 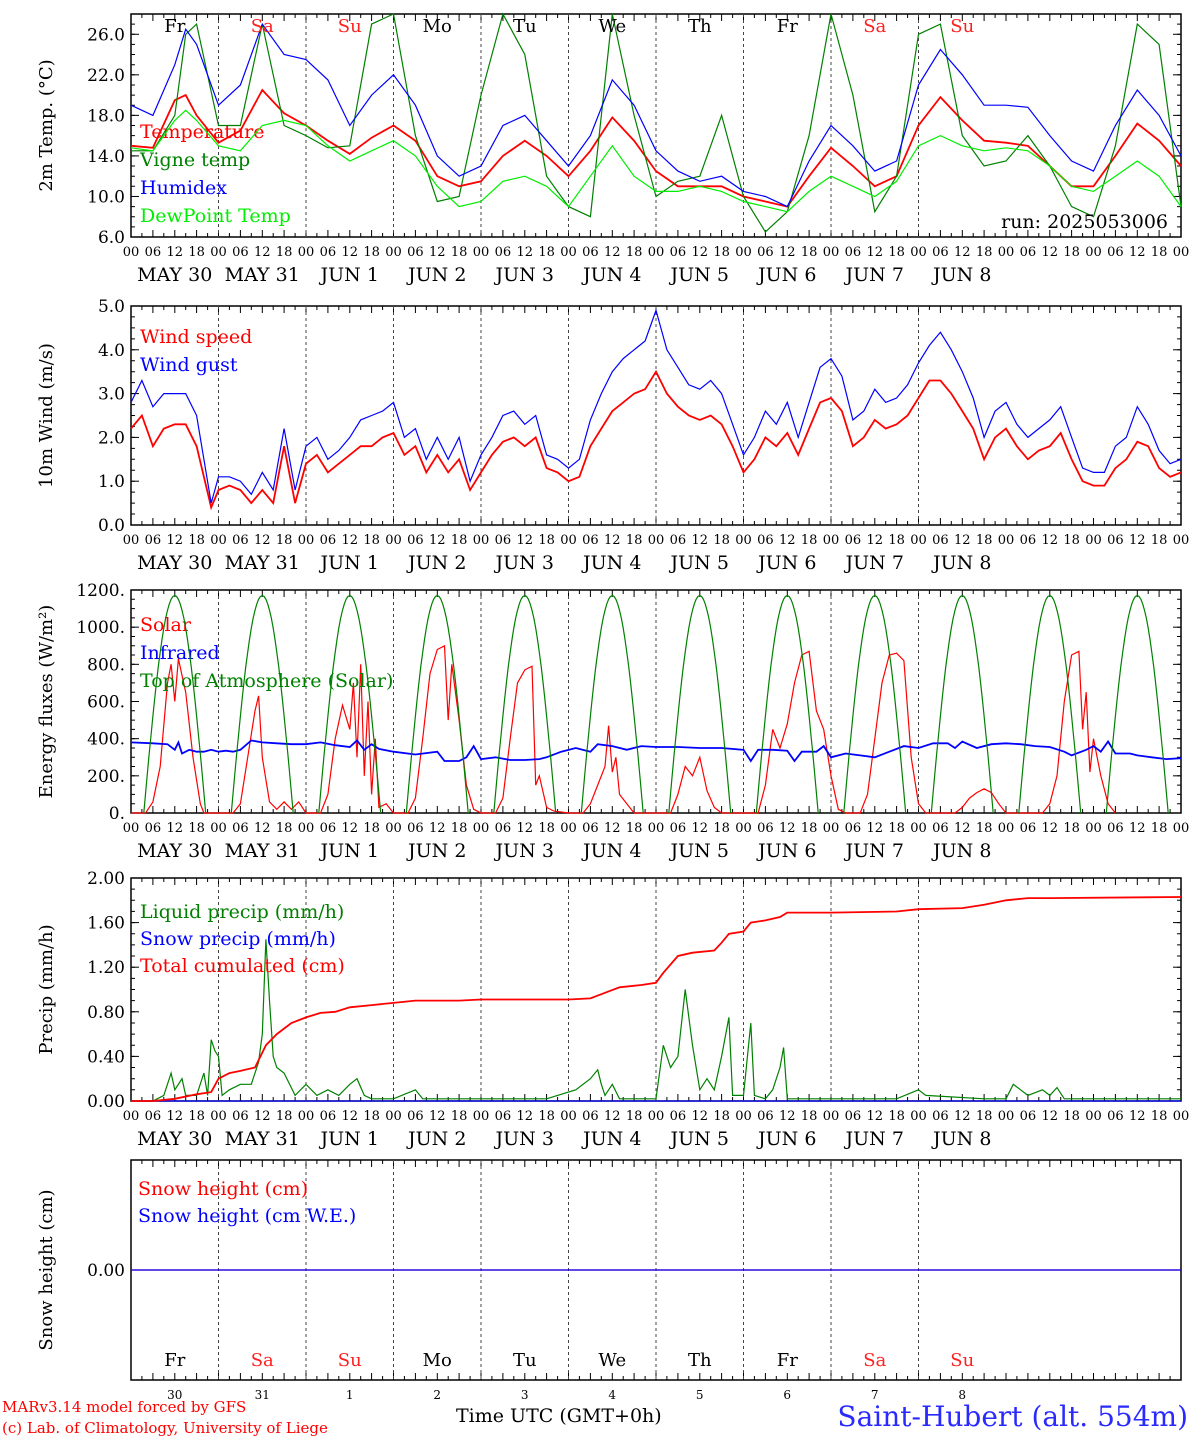 What do you see at coordinates (350, 26) in the screenshot?
I see `day-name: Su` at bounding box center [350, 26].